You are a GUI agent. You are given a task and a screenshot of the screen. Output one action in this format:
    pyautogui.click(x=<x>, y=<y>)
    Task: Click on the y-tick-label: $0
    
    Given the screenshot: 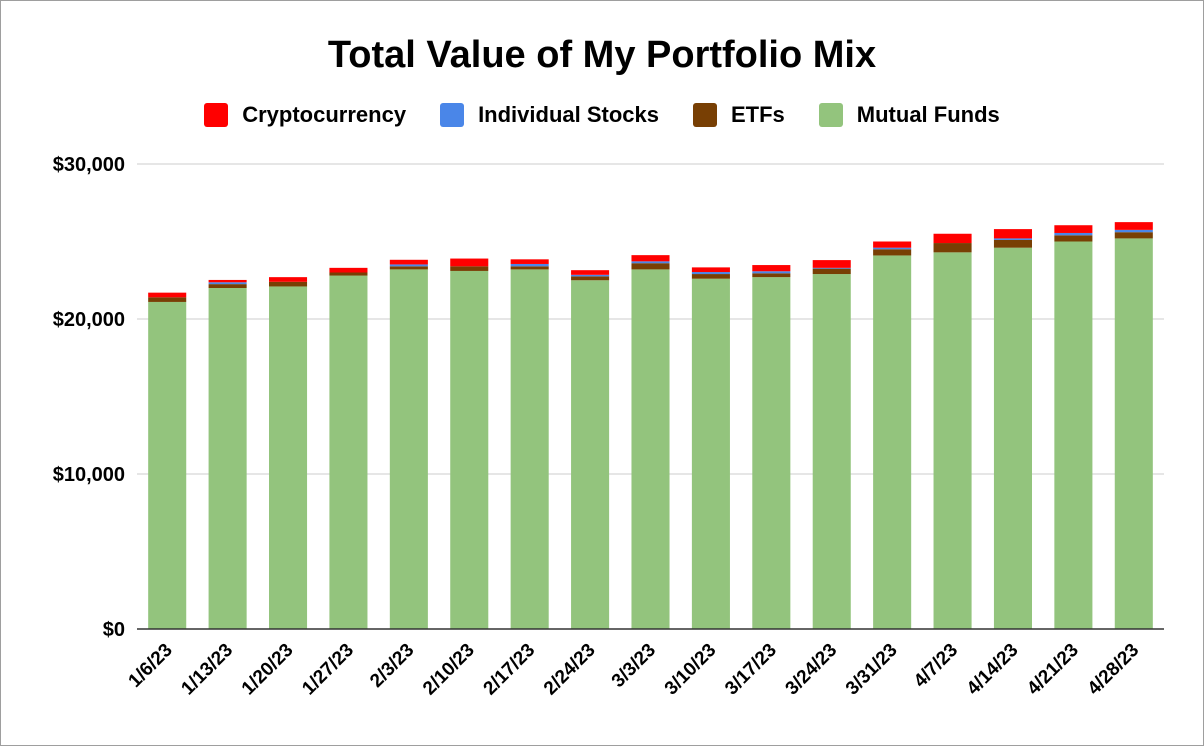 What is the action you would take?
    pyautogui.click(x=114, y=630)
    